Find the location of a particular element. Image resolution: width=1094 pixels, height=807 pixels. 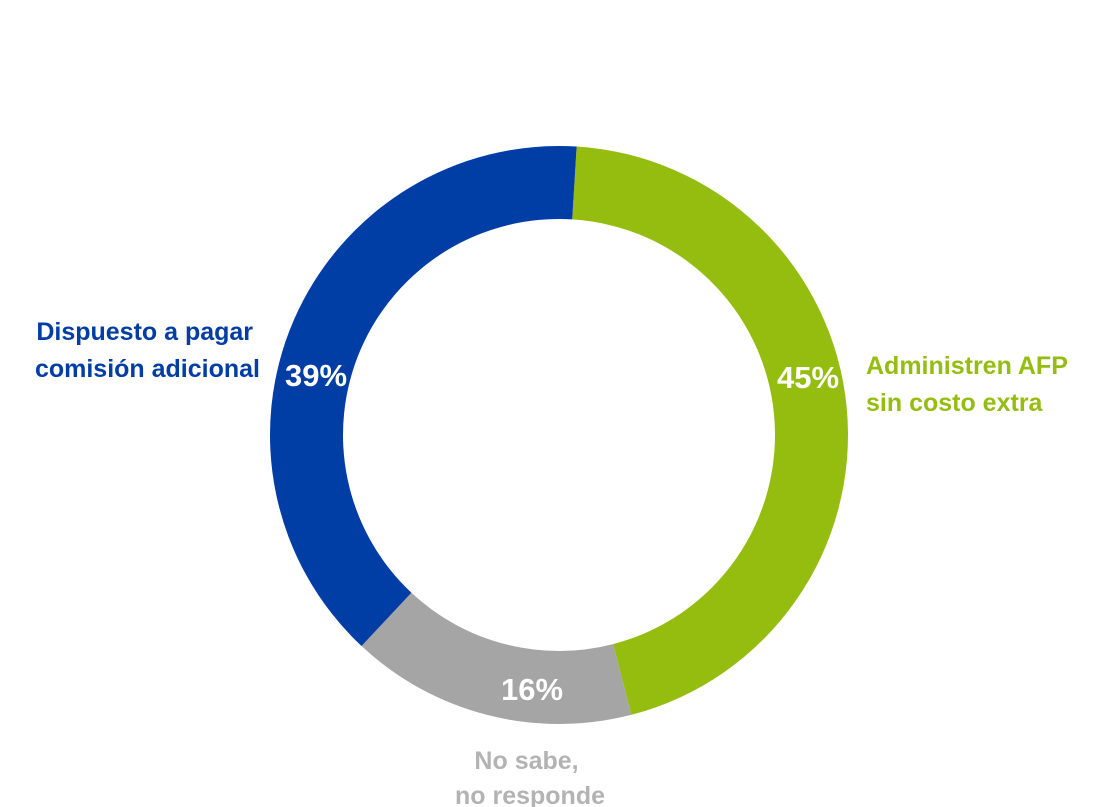

value-label-dispuesto: 39% is located at coordinates (316, 375).